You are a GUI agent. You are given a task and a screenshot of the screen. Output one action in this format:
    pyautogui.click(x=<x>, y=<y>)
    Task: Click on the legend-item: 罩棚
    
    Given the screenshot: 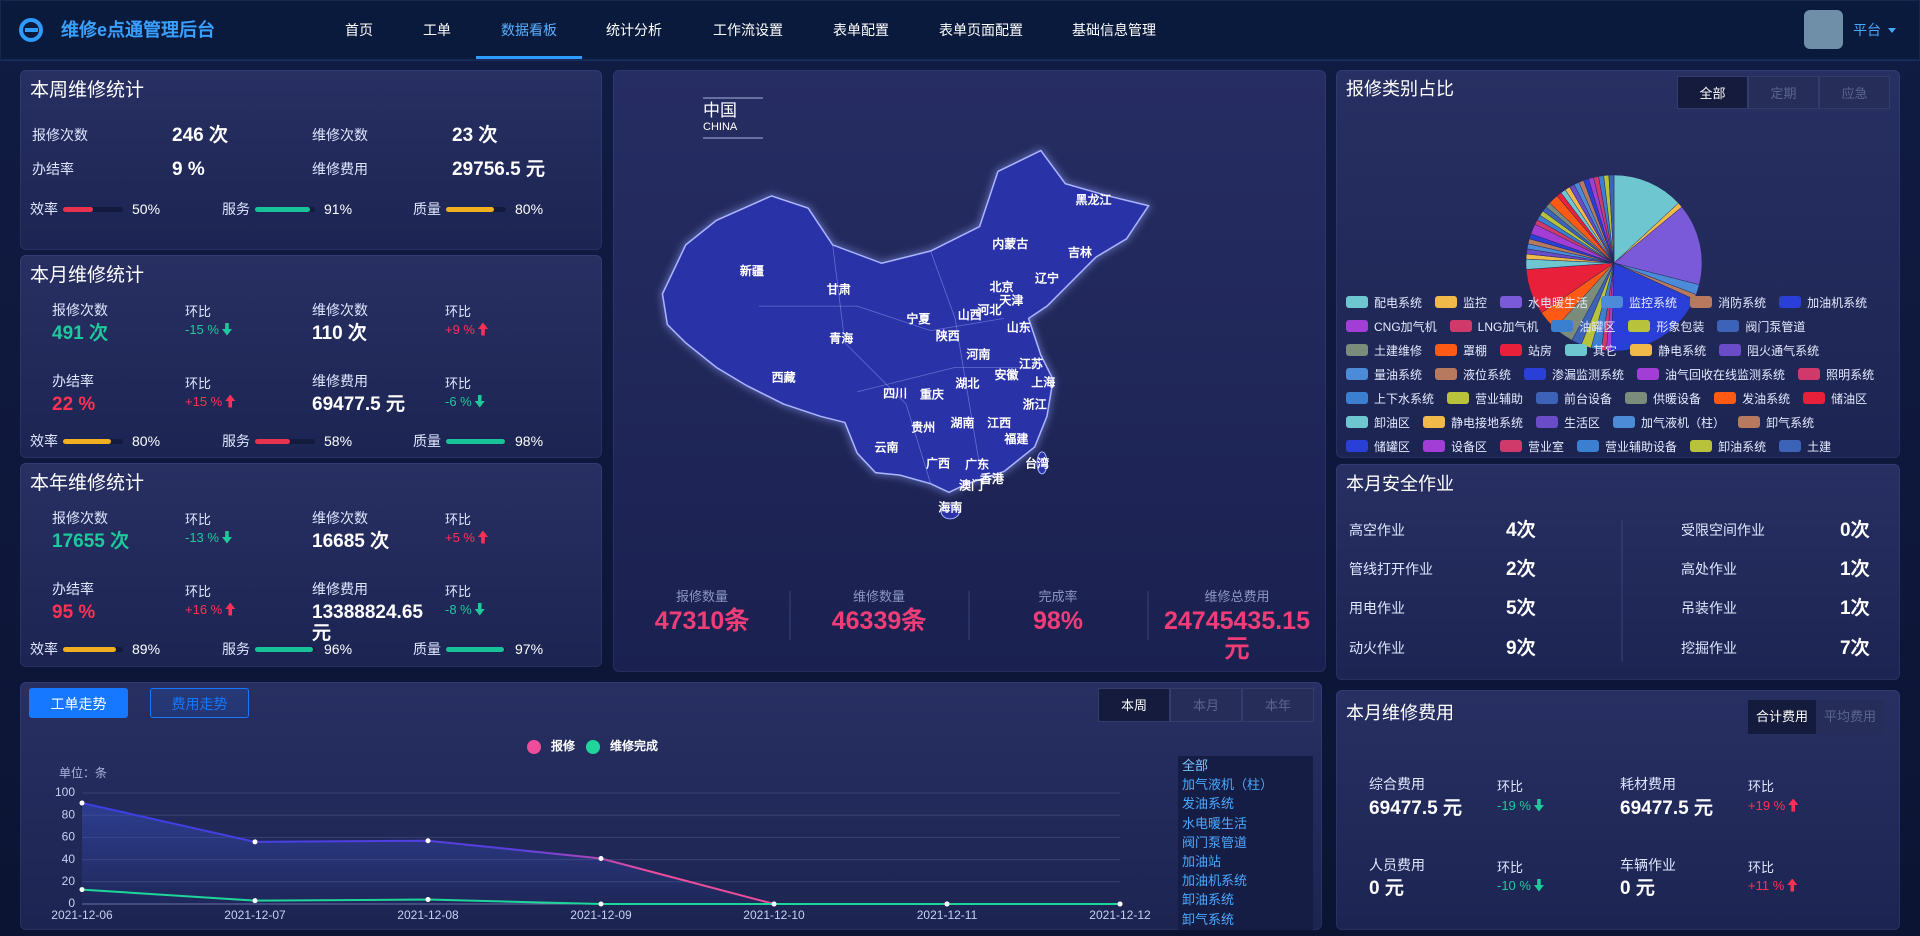 What is the action you would take?
    pyautogui.click(x=1461, y=350)
    